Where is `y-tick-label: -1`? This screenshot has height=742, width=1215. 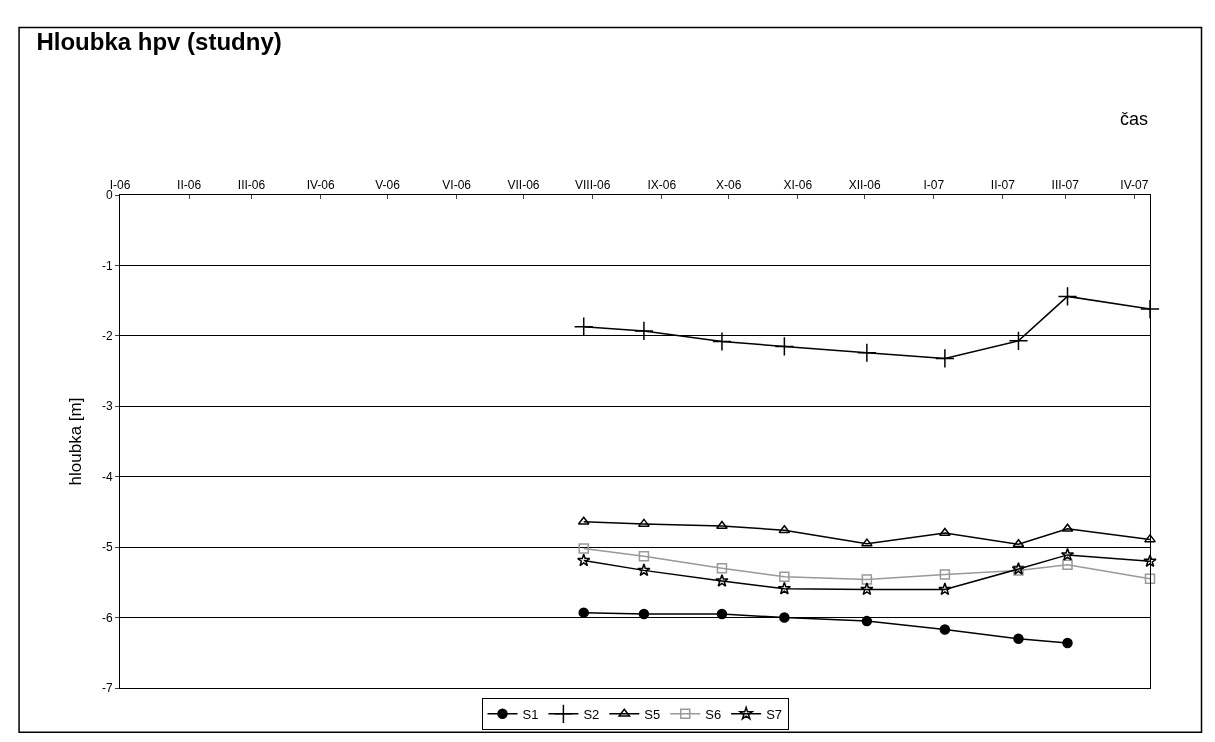
y-tick-label: -1 is located at coordinates (107, 265).